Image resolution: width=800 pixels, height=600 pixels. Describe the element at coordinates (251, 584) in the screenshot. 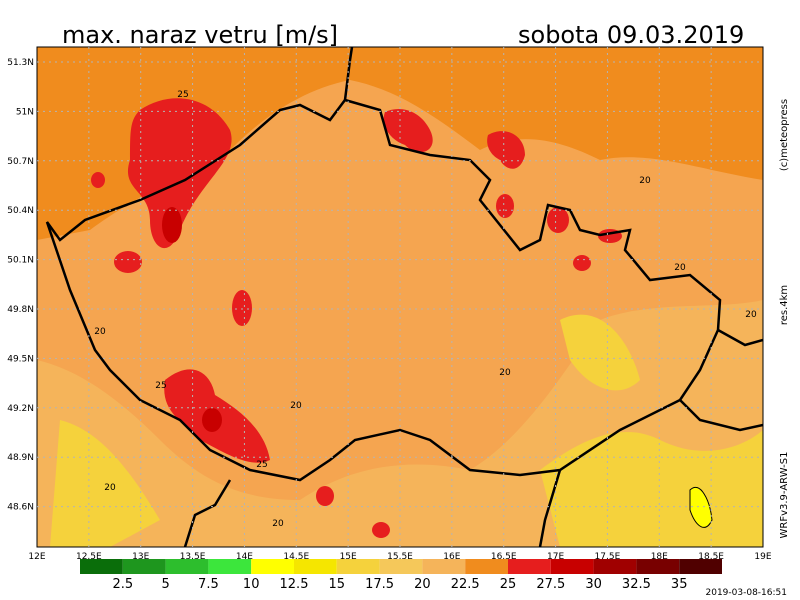

I see `legend-label: 10` at that location.